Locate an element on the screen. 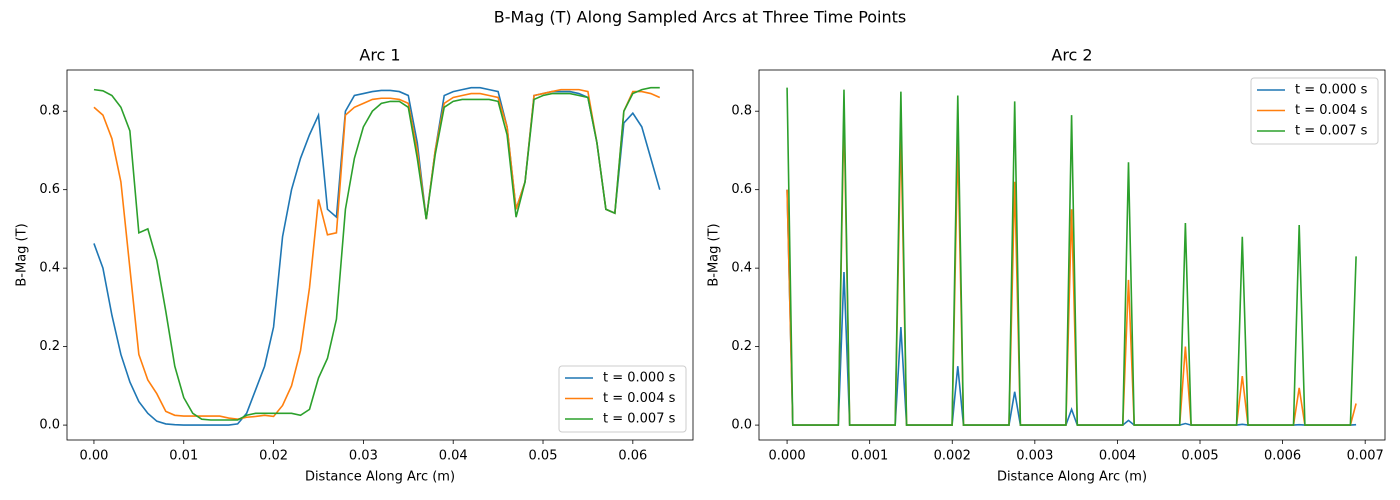 The width and height of the screenshot is (1400, 500). x-tick-label: 0.05 is located at coordinates (543, 456).